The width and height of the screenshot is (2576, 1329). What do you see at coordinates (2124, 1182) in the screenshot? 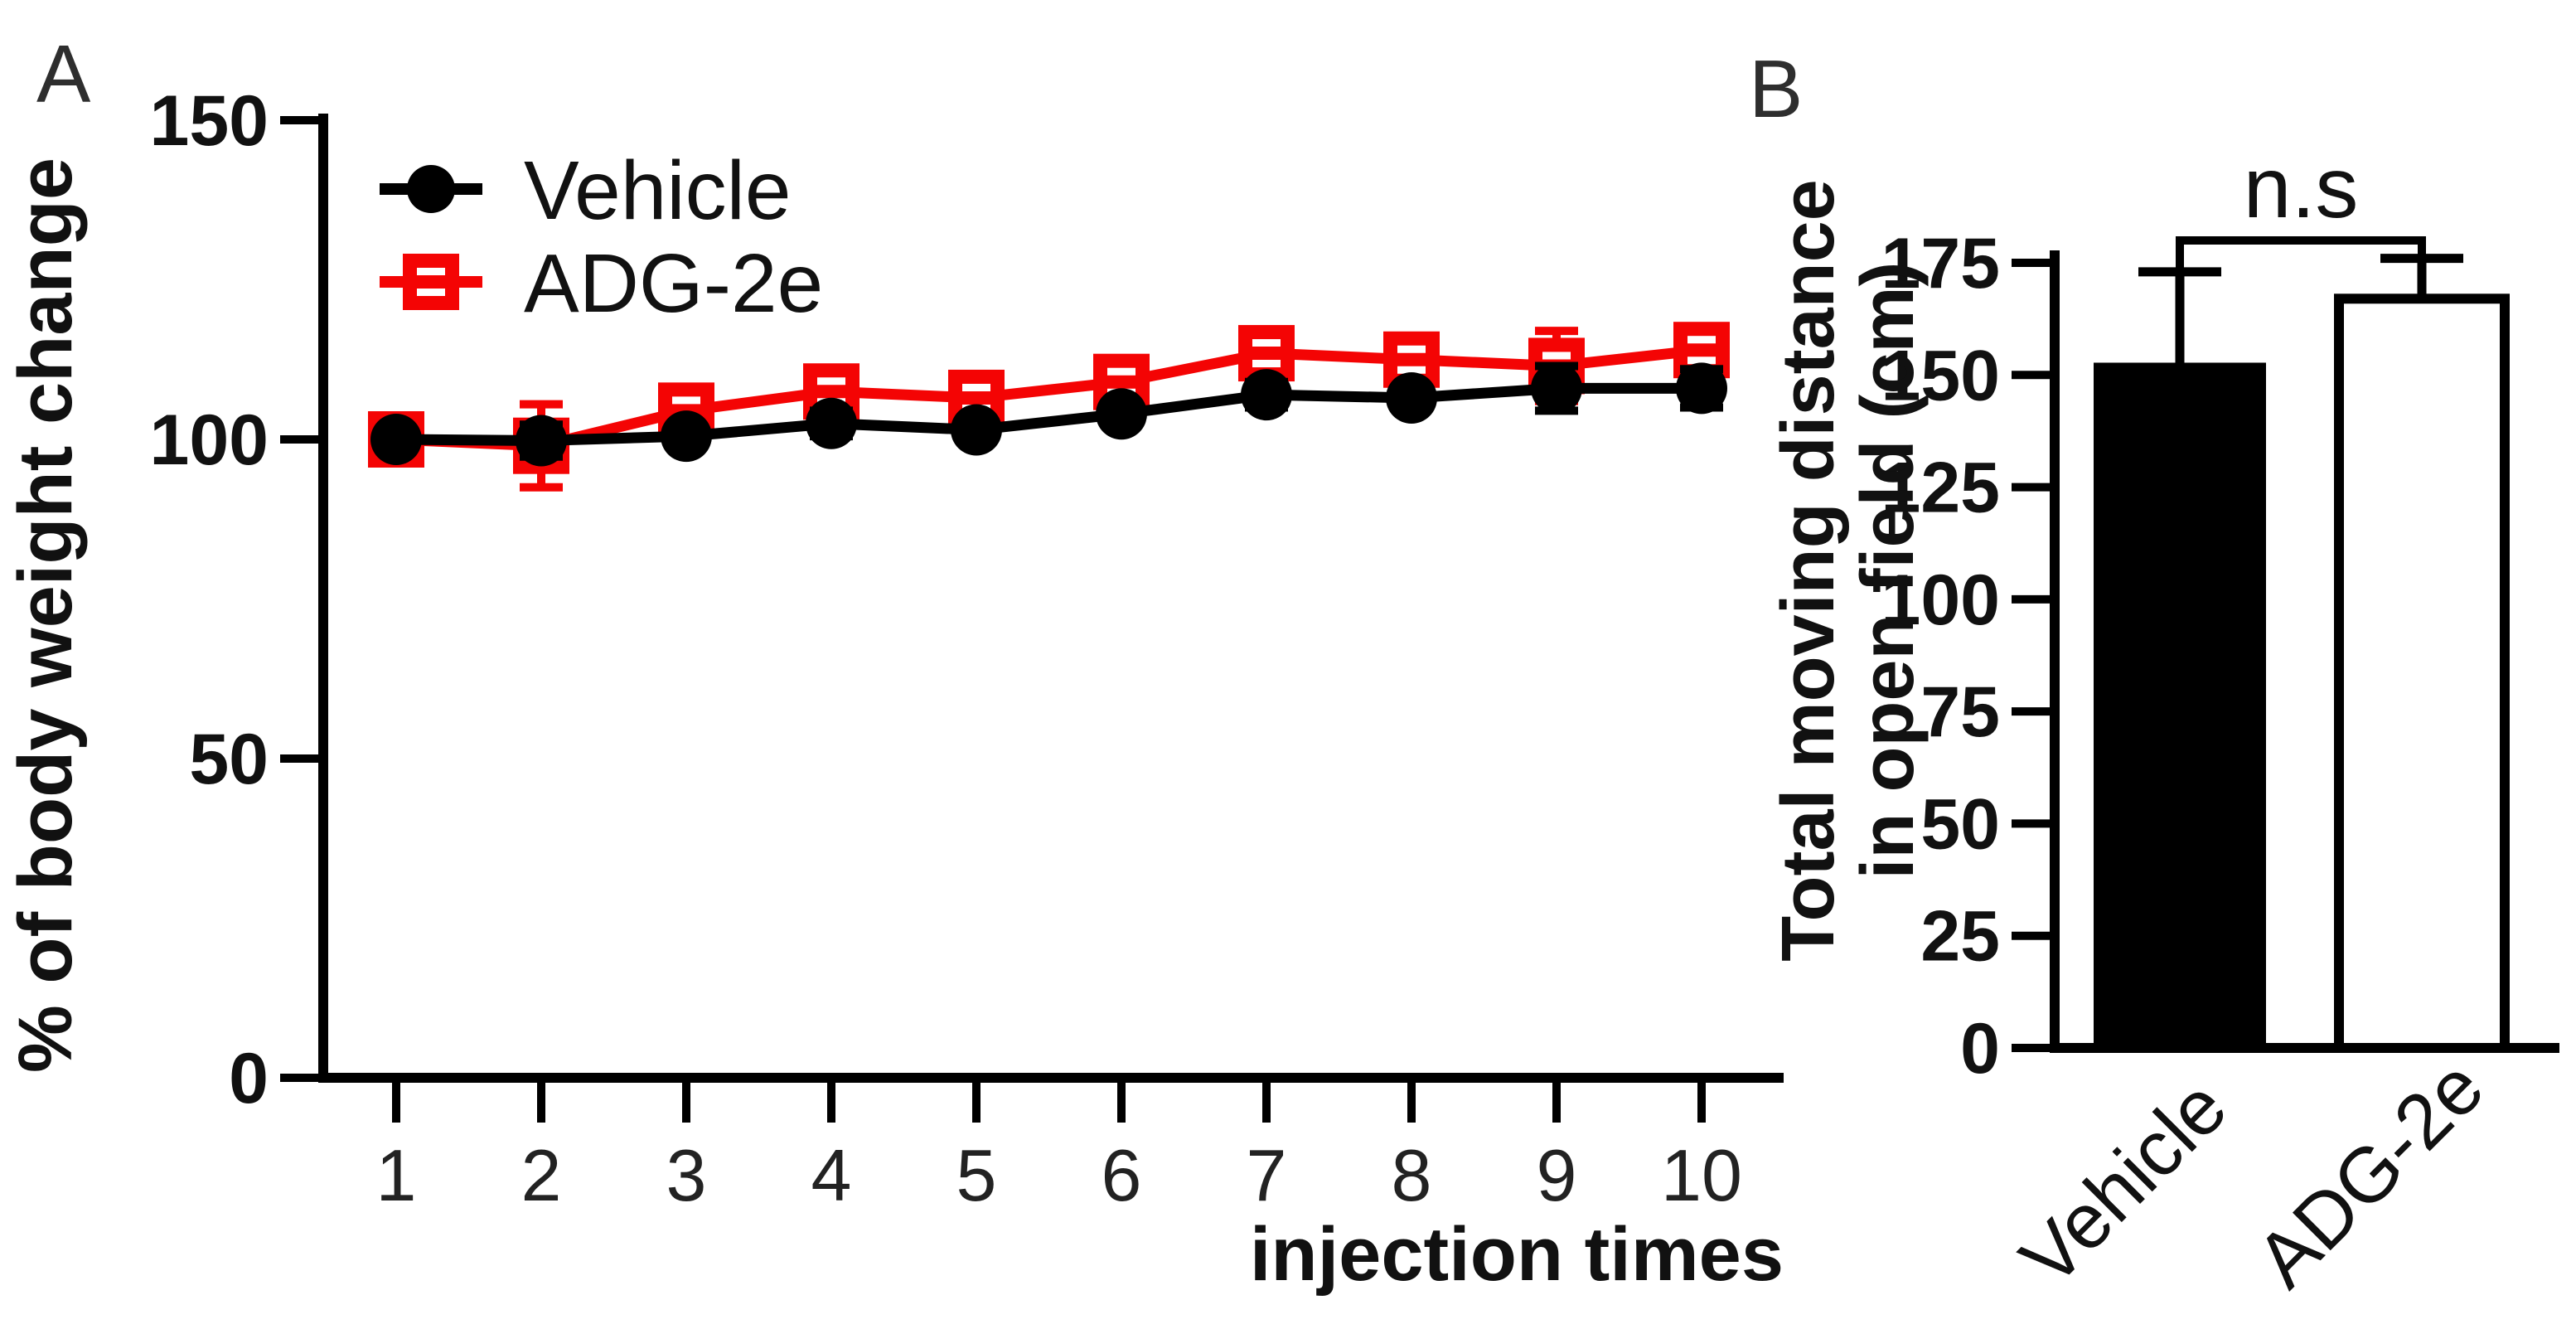
I see `category-label-vehicle: Vehicle` at bounding box center [2124, 1182].